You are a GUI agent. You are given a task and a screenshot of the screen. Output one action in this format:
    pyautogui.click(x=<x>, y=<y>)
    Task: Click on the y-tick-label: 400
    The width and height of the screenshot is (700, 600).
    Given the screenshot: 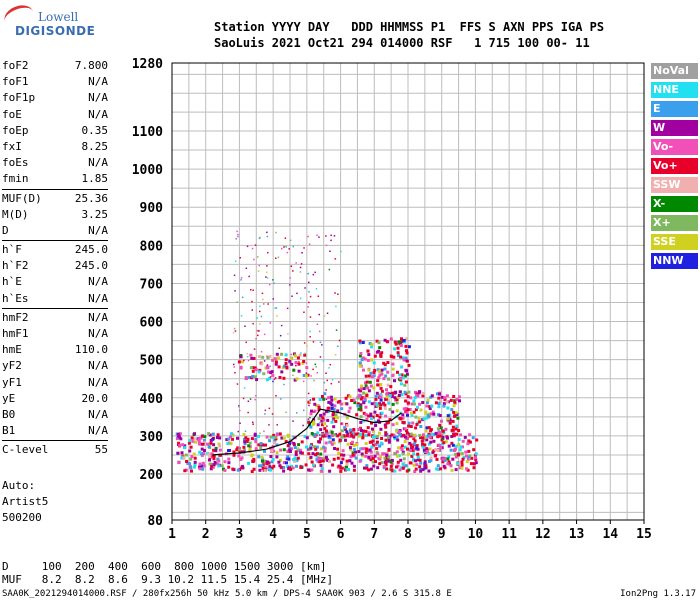 What is the action you would take?
    pyautogui.click(x=152, y=399)
    